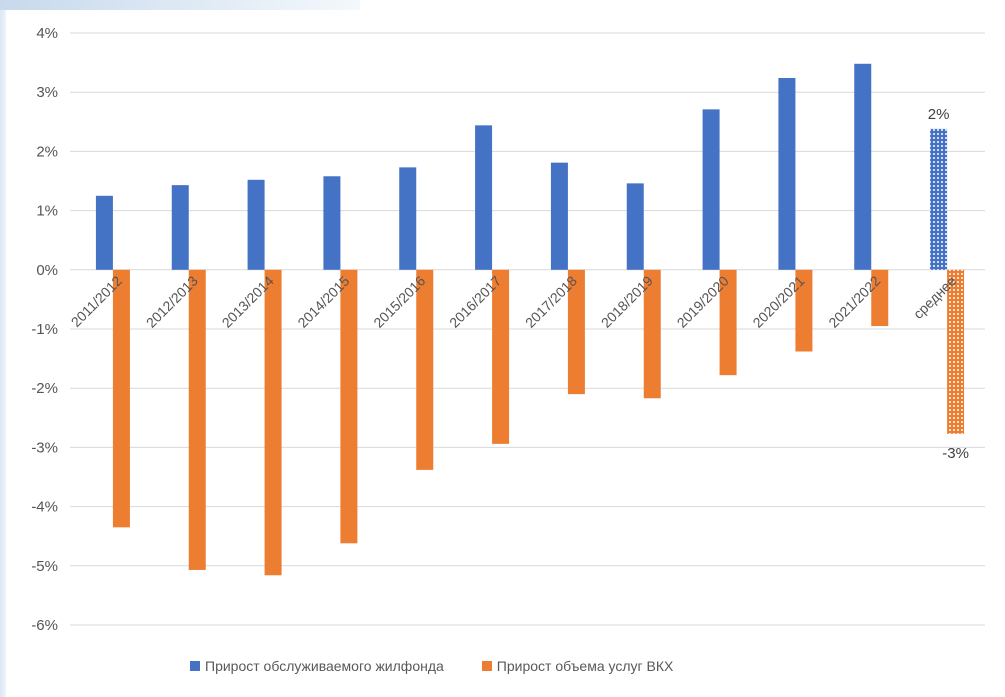 This screenshot has height=697, width=1005. I want to click on y-tick-label: 4%, so click(47, 33).